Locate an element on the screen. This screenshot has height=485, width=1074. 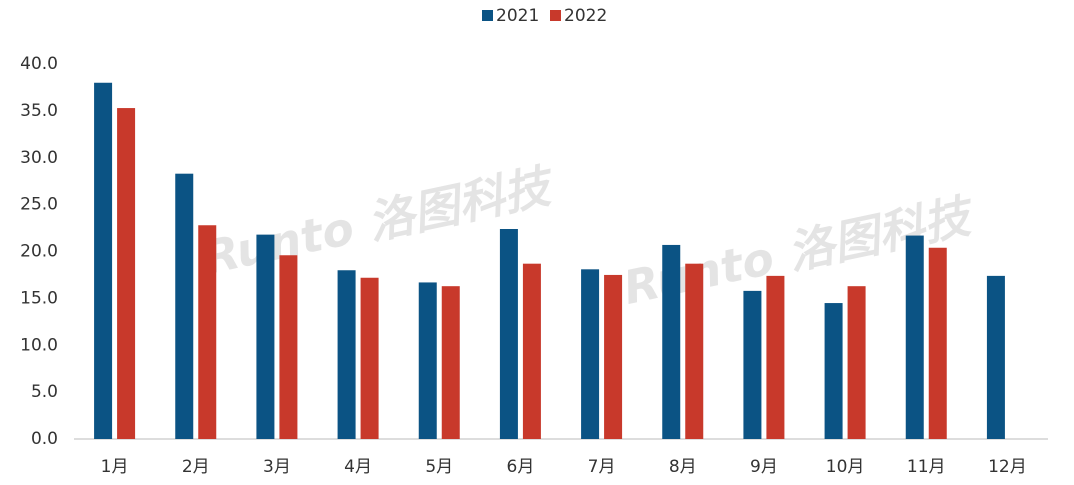
x-tick-label: 5月 is located at coordinates (439, 467).